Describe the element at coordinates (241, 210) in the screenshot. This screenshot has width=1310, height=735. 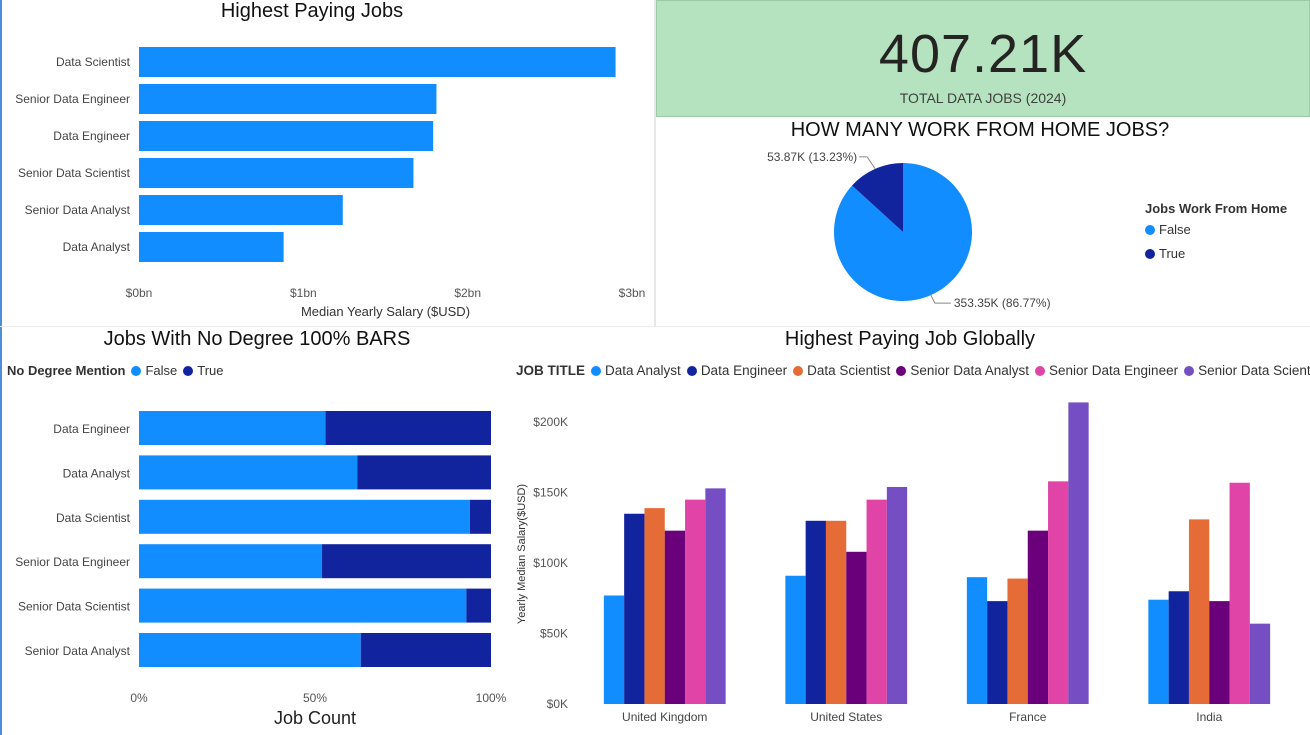
I see `bar-senior-data-analyst` at that location.